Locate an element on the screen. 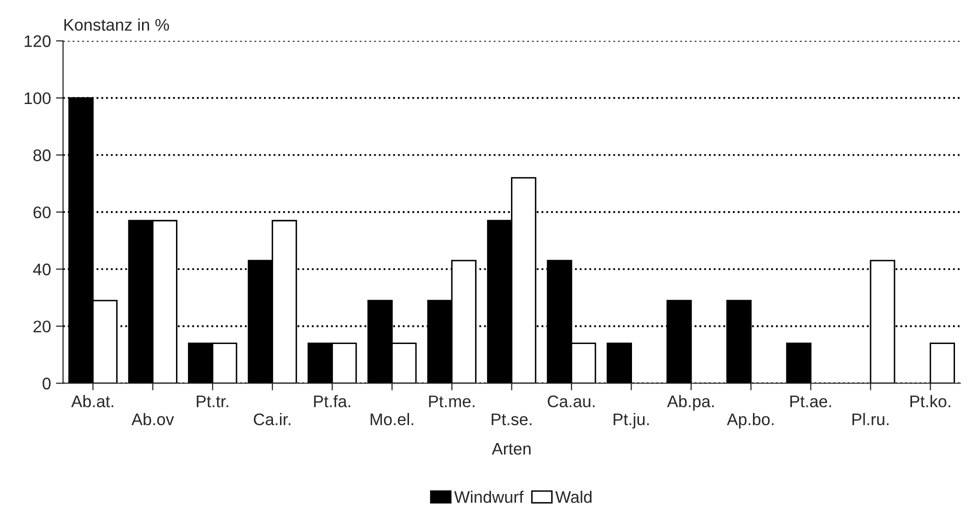 The image size is (970, 511). x-tick-label: Pt.ko. is located at coordinates (930, 401).